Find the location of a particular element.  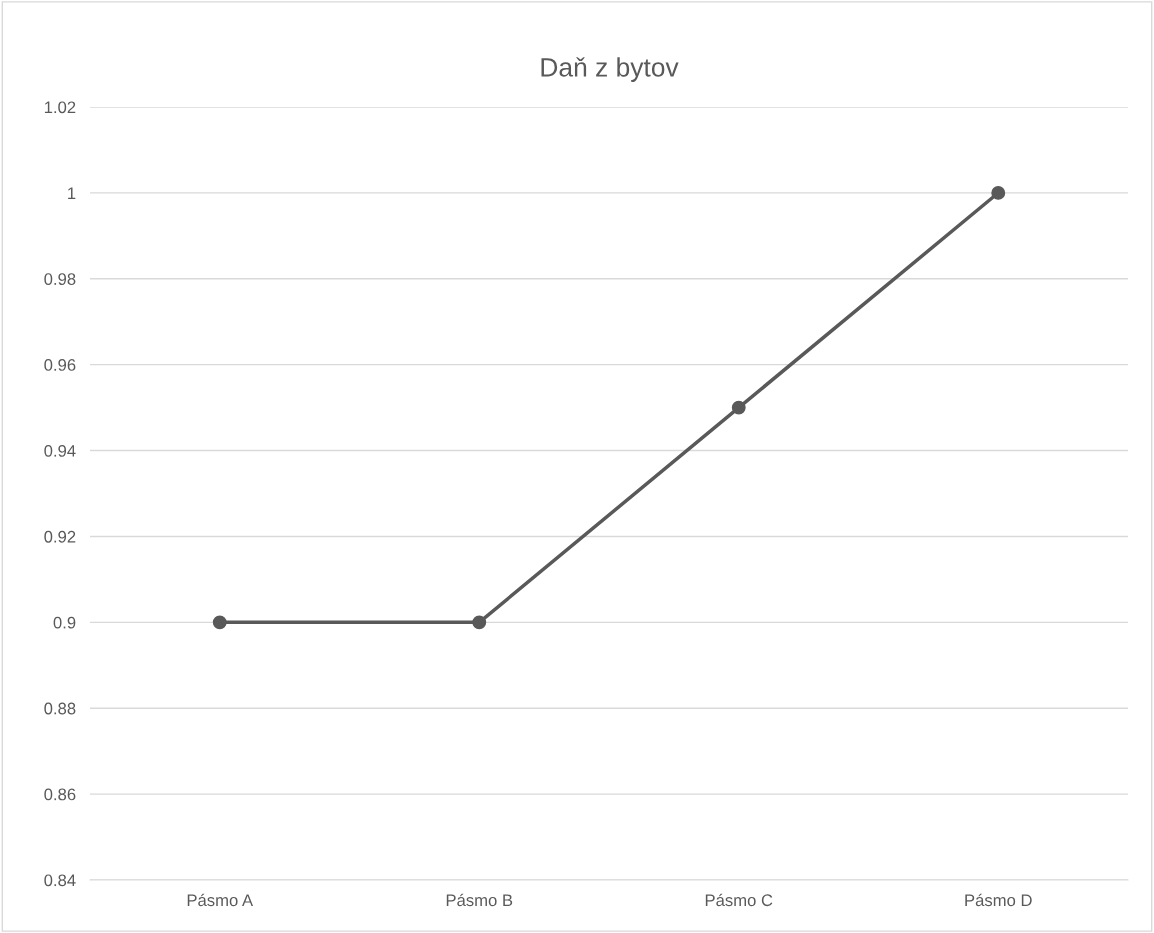

y-tick-label: 0.9 is located at coordinates (64, 622).